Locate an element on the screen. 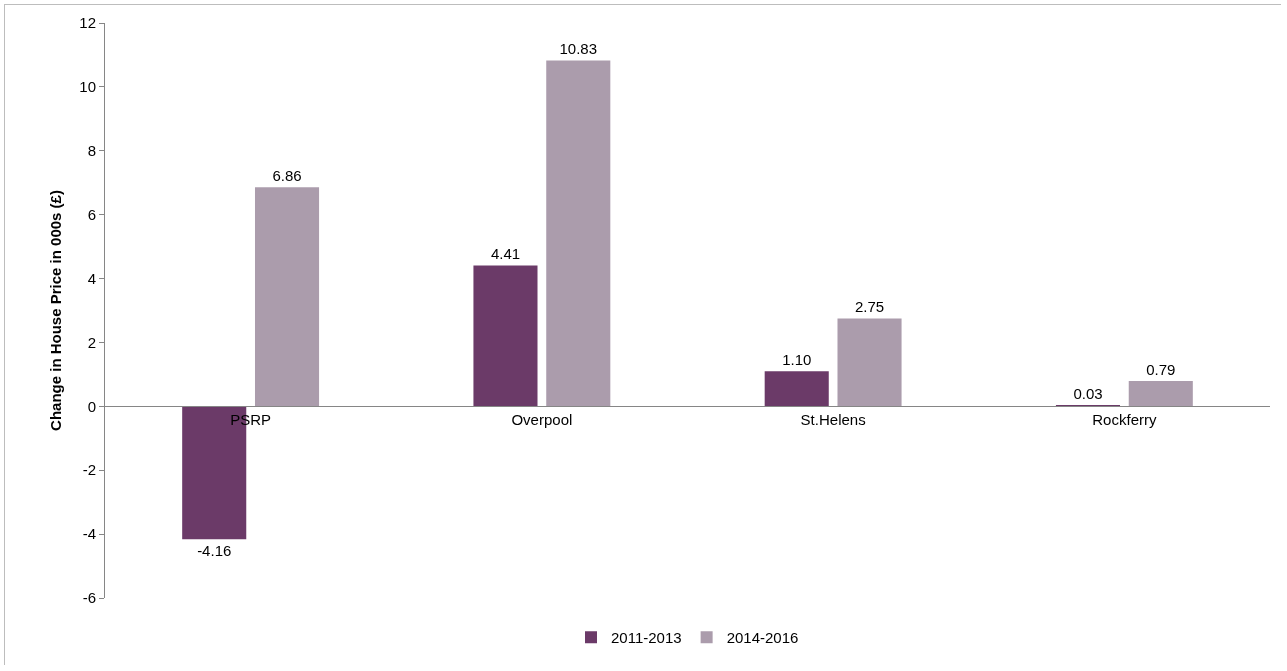  y-tick-label: -2 is located at coordinates (89, 470).